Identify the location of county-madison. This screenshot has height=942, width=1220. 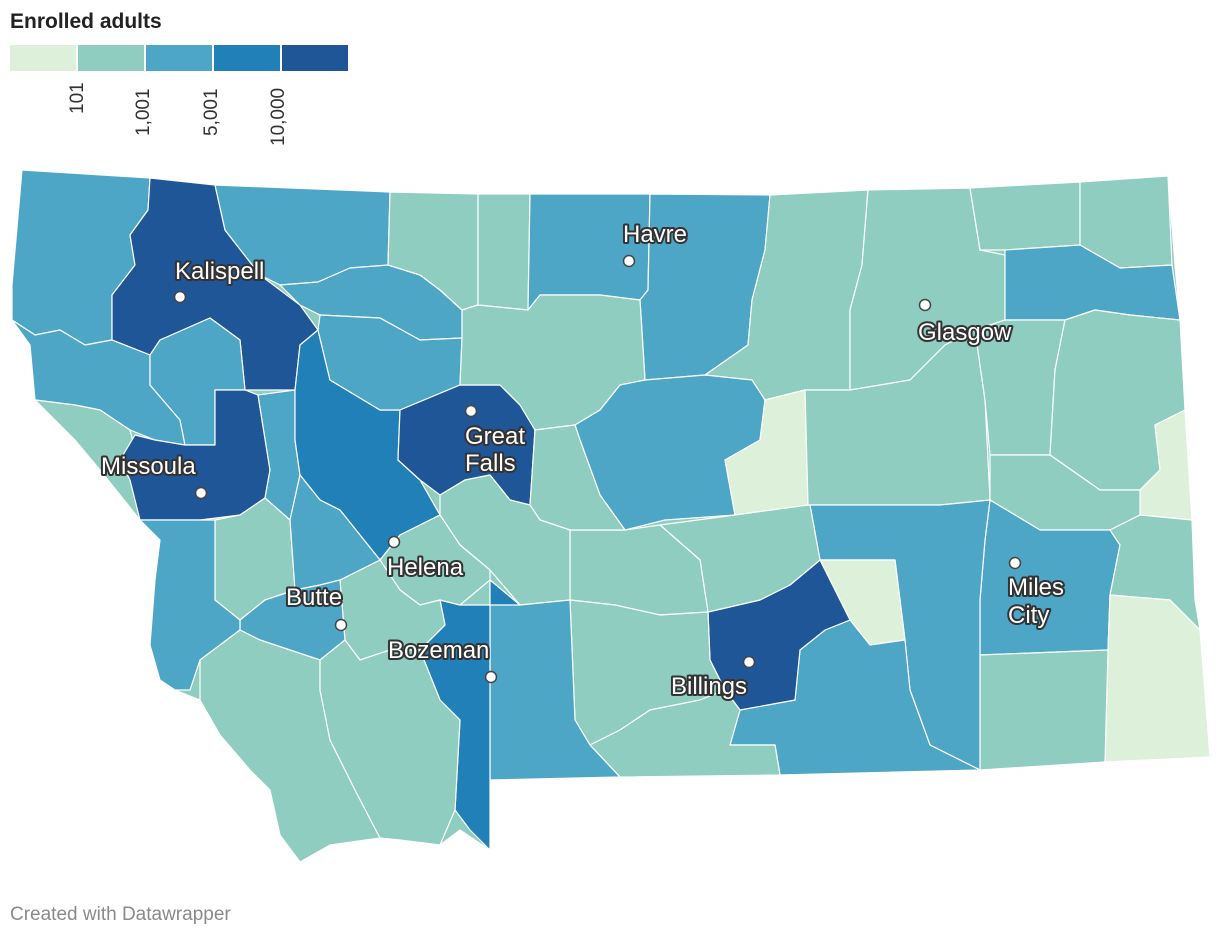
(390, 742).